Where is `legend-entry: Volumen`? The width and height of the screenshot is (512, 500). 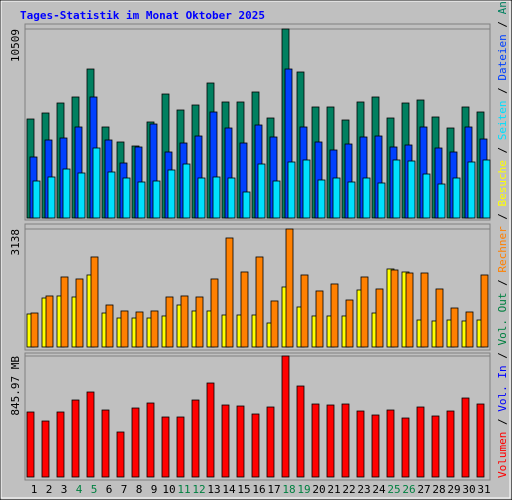
legend-entry: Volumen is located at coordinates (502, 455).